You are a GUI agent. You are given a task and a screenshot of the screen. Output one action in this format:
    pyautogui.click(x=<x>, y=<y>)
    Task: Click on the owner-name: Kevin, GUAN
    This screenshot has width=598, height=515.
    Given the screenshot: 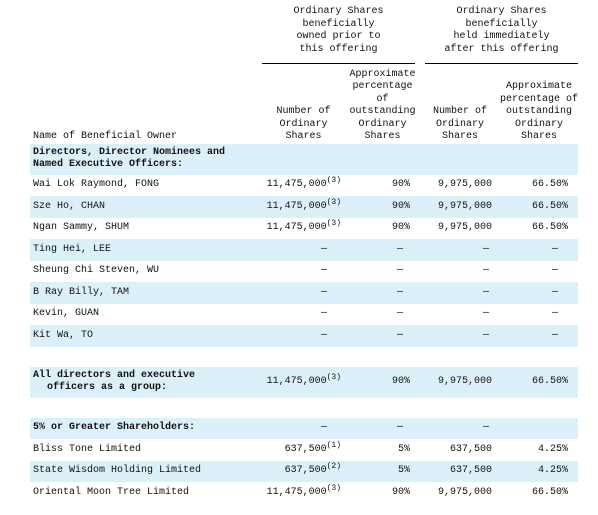 What is the action you would take?
    pyautogui.click(x=66, y=313)
    